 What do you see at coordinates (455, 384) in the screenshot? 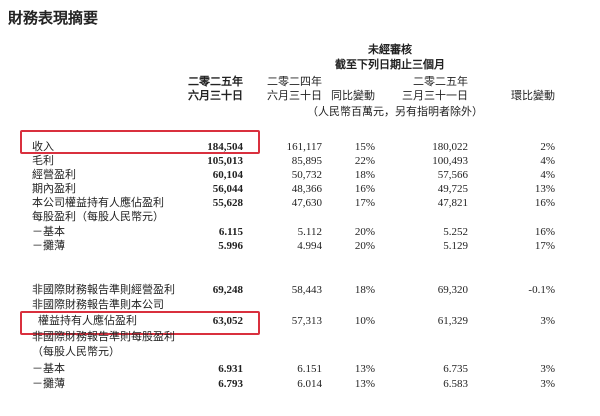
I see `cell: 6.583` at bounding box center [455, 384].